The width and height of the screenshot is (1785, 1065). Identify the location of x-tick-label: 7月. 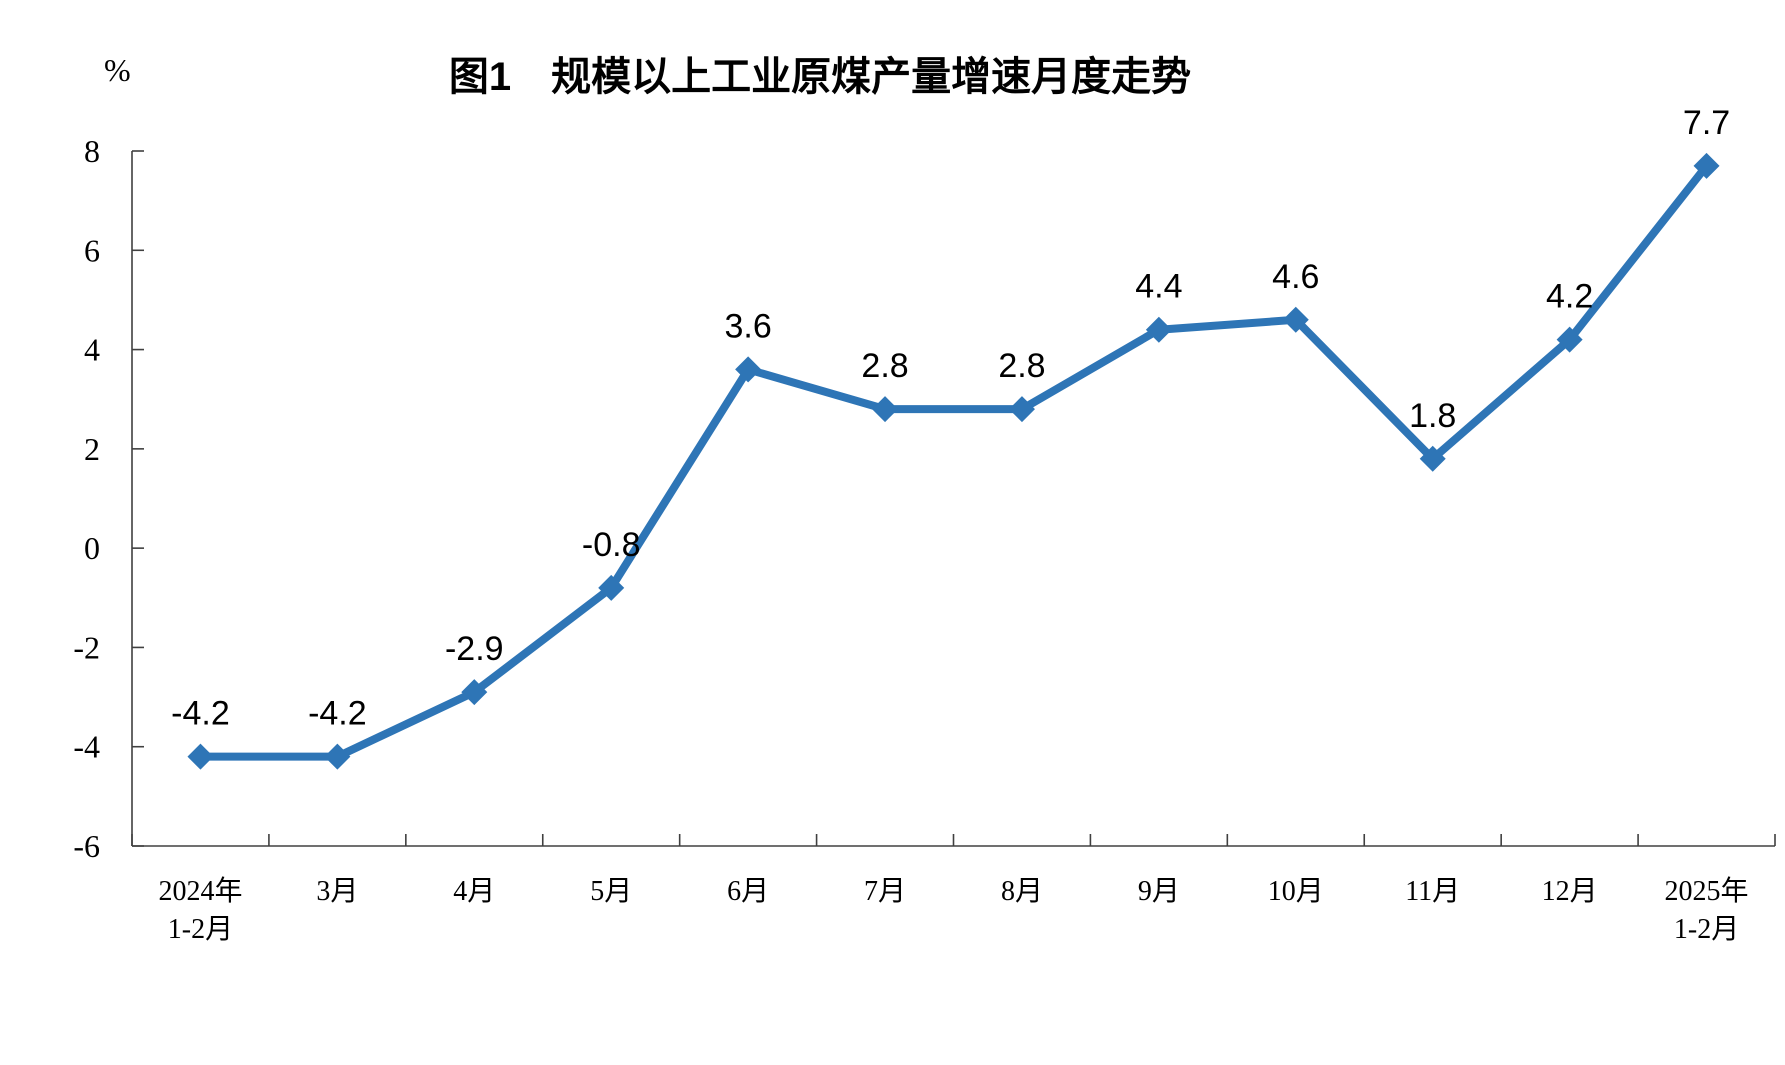
(885, 891).